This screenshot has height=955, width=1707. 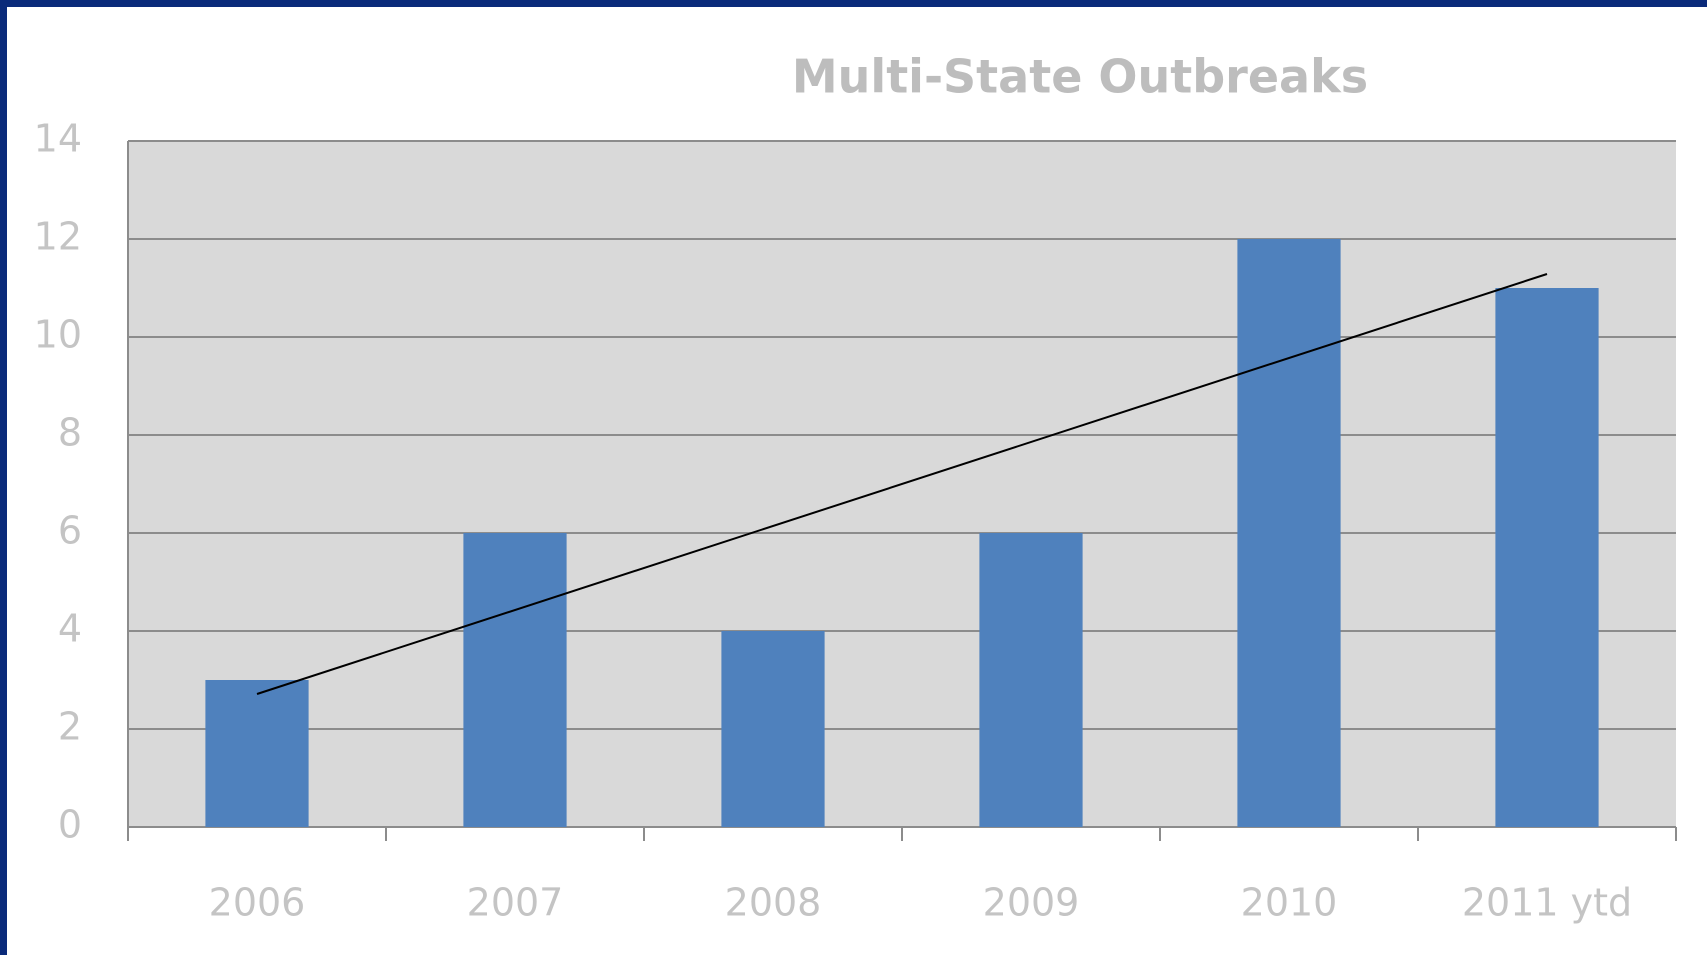 I want to click on x-tick-label: 2006, so click(x=257, y=903).